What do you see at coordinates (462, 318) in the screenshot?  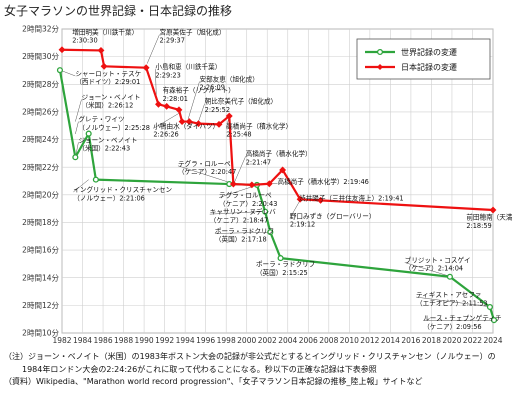 I see `data-label: ルース・チェプンゲティチ` at bounding box center [462, 318].